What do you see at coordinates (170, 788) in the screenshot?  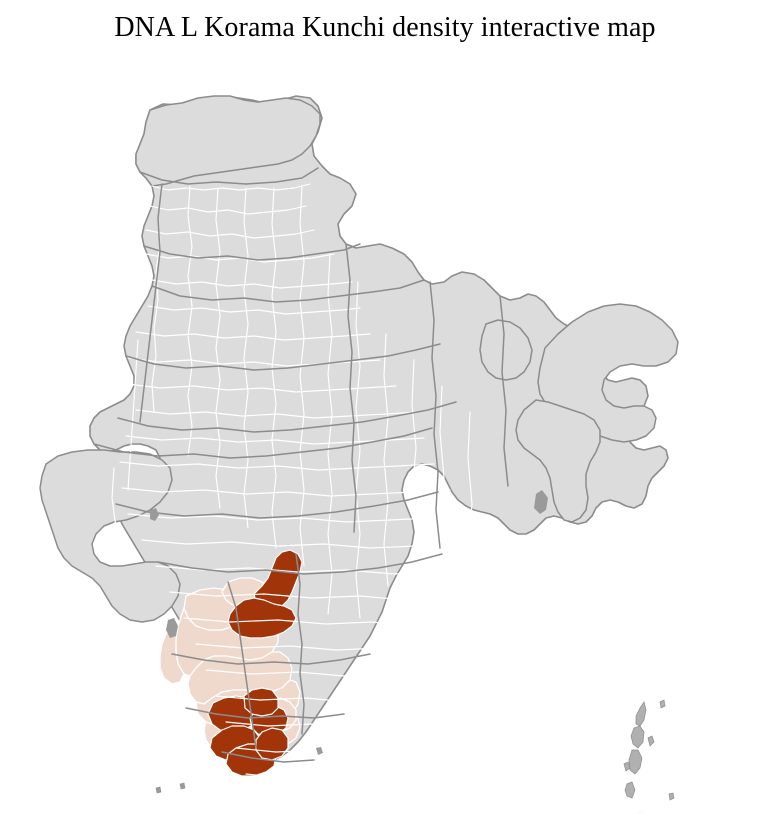 I see `lakshadweep-islands-group` at bounding box center [170, 788].